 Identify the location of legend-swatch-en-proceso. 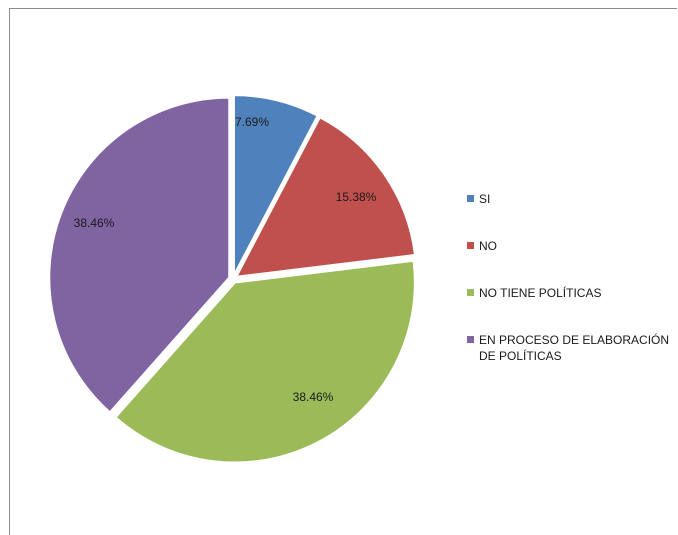
(470, 339).